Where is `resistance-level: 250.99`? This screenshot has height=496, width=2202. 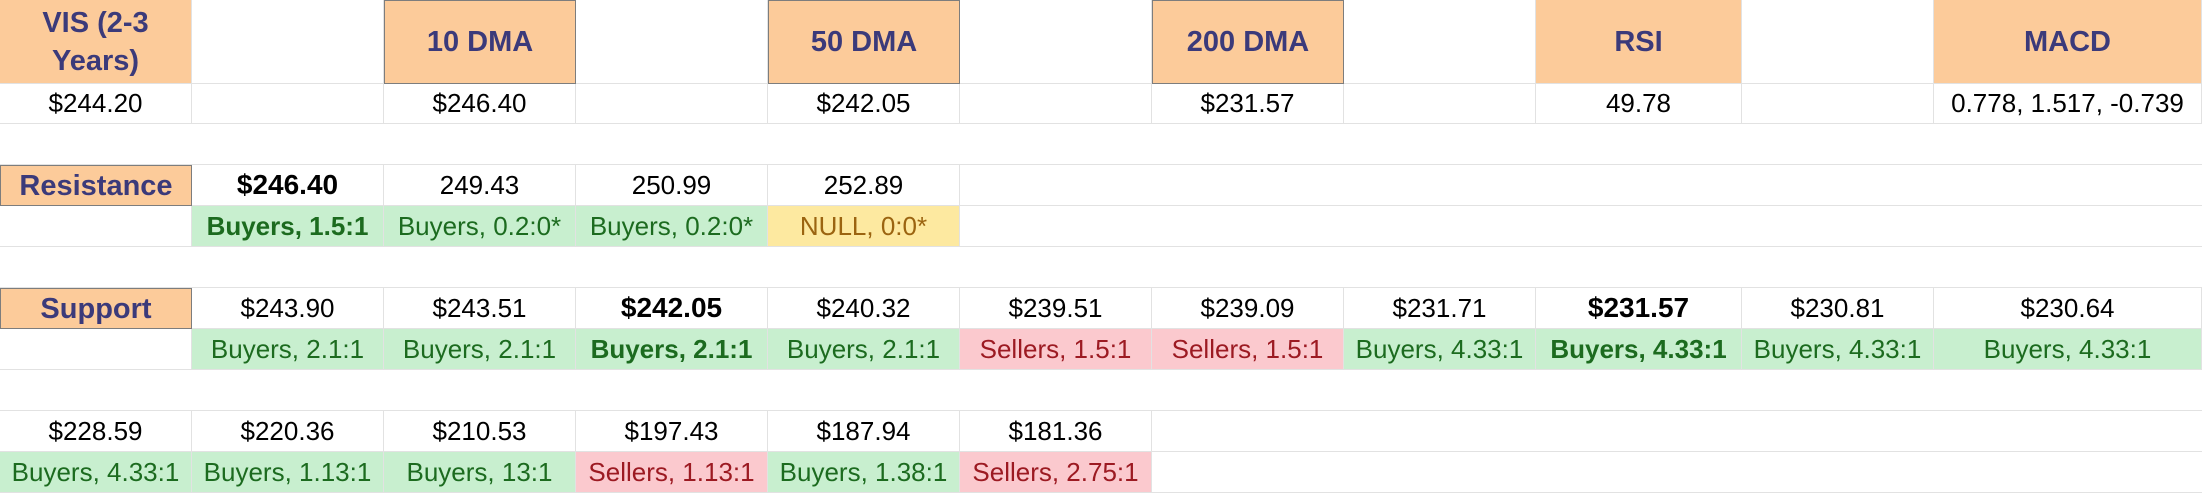
resistance-level: 250.99 is located at coordinates (672, 185).